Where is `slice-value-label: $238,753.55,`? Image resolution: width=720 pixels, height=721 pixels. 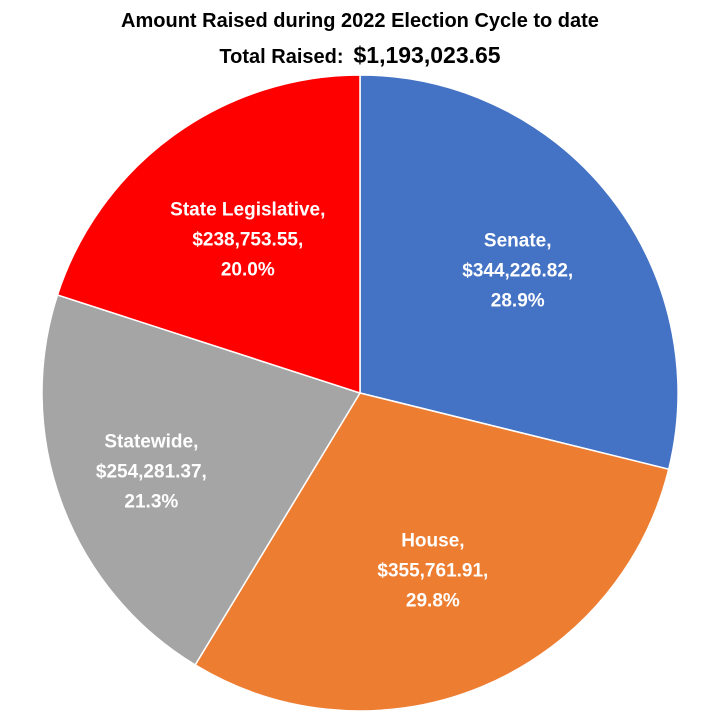
slice-value-label: $238,753.55, is located at coordinates (247, 240).